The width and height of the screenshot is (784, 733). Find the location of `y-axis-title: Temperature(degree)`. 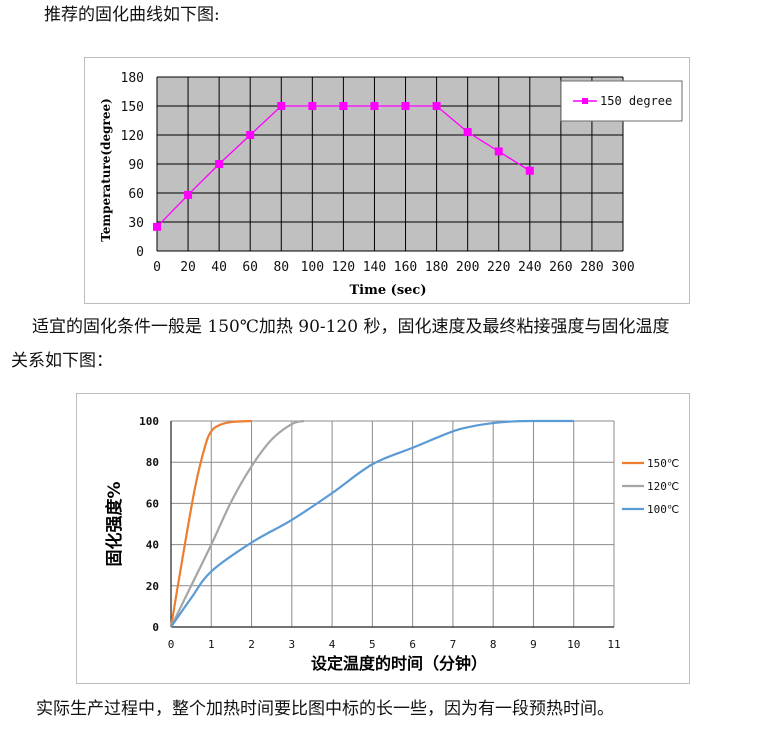

y-axis-title: Temperature(degree) is located at coordinates (106, 170).